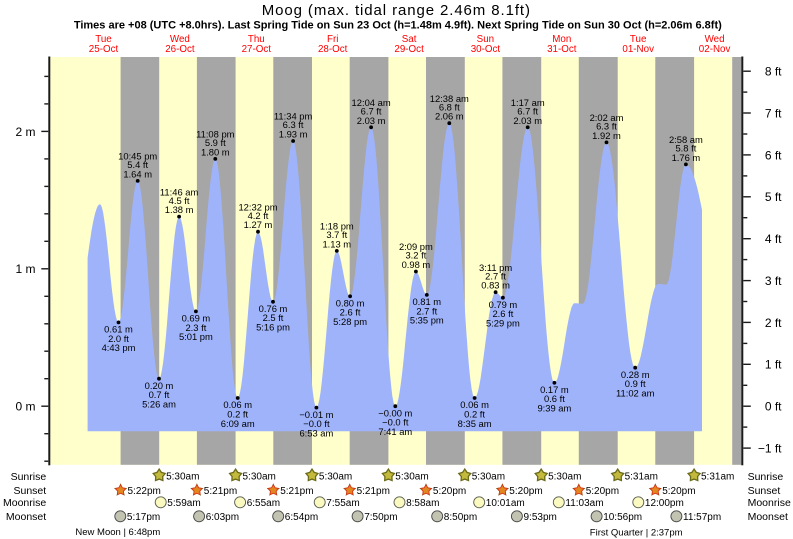 The image size is (793, 539). Describe the element at coordinates (316, 423) in the screenshot. I see `svg-text: −0.0 ft` at that location.